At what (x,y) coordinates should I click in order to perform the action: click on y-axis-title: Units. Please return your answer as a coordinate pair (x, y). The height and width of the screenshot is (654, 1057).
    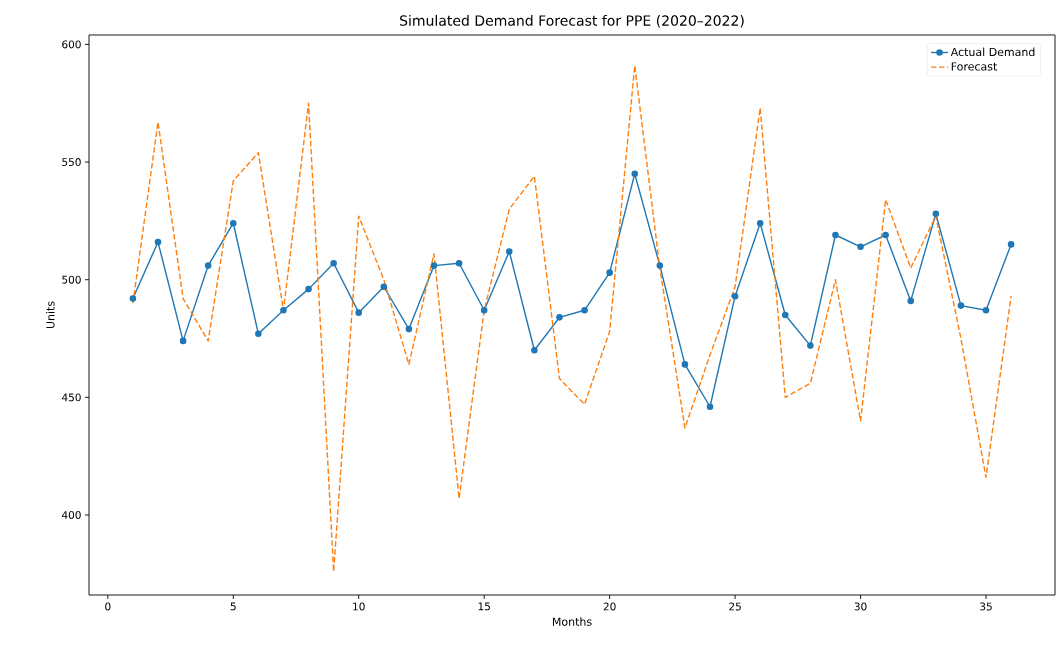
    Looking at the image, I should click on (50, 315).